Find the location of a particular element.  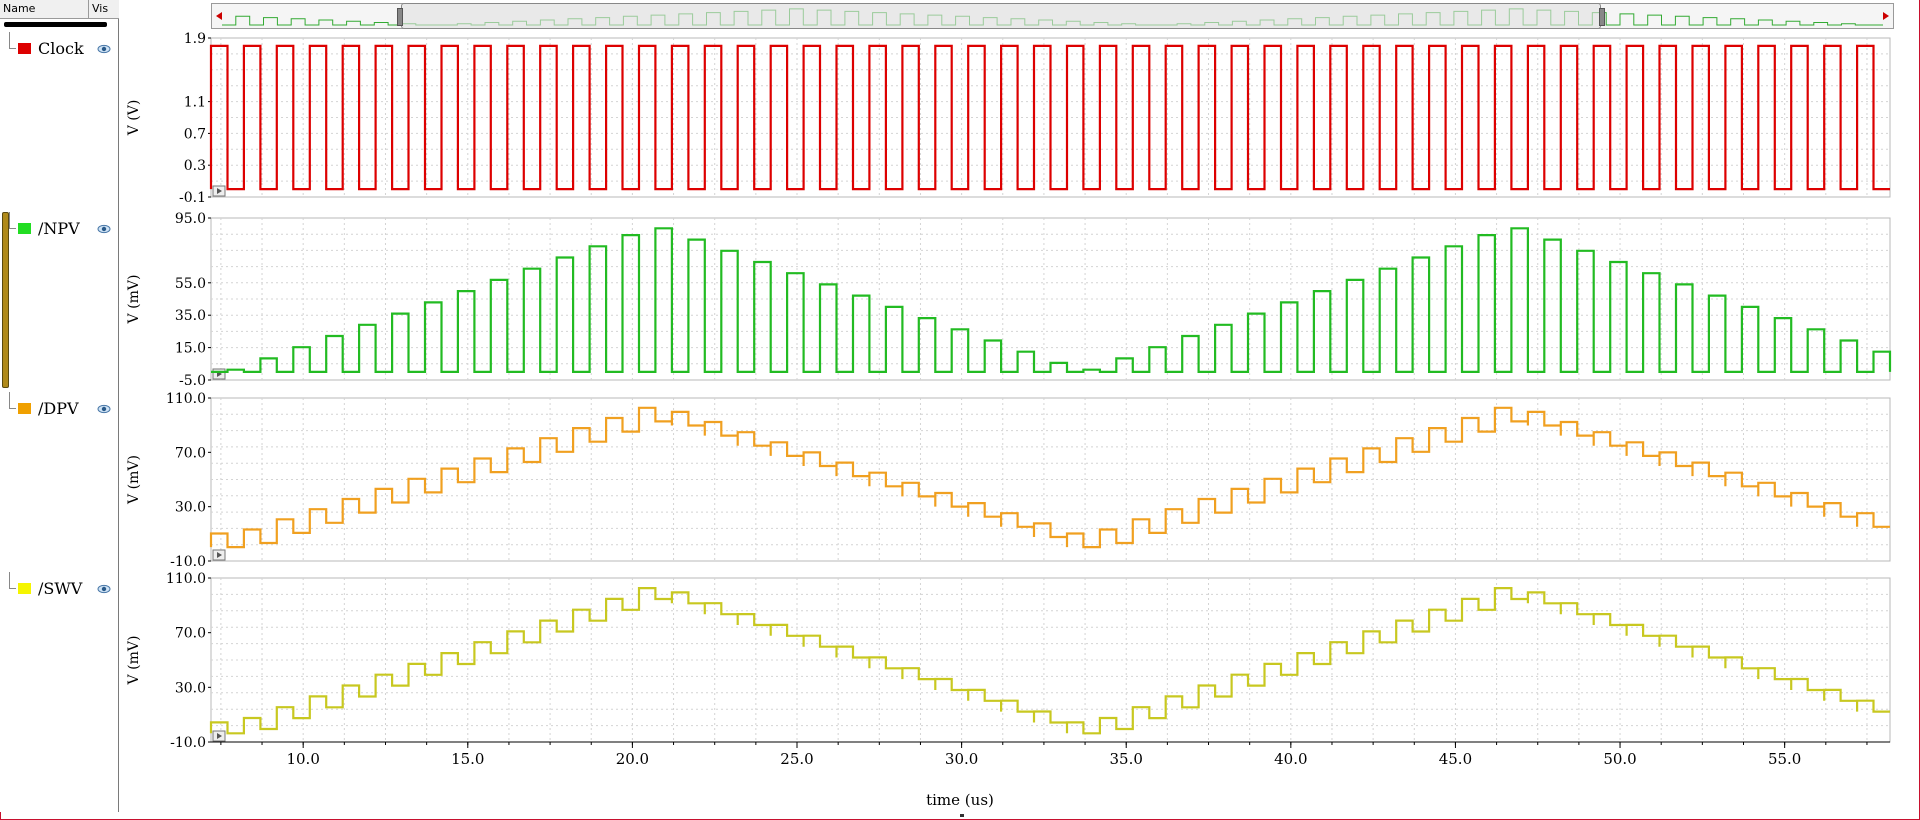

bottom-mark is located at coordinates (962, 815).